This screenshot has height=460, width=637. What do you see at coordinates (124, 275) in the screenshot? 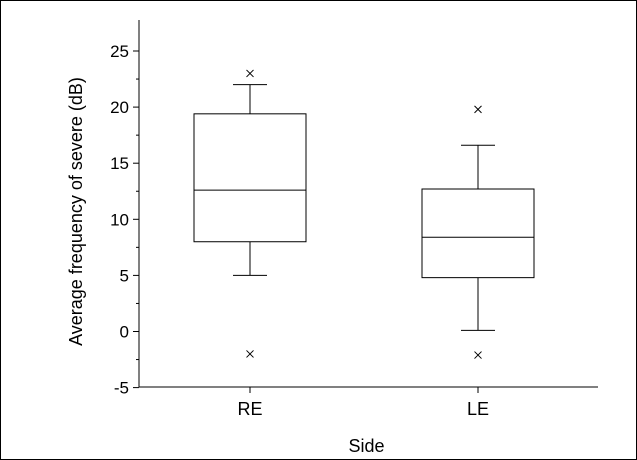
I see `y-tick-label: 5` at bounding box center [124, 275].